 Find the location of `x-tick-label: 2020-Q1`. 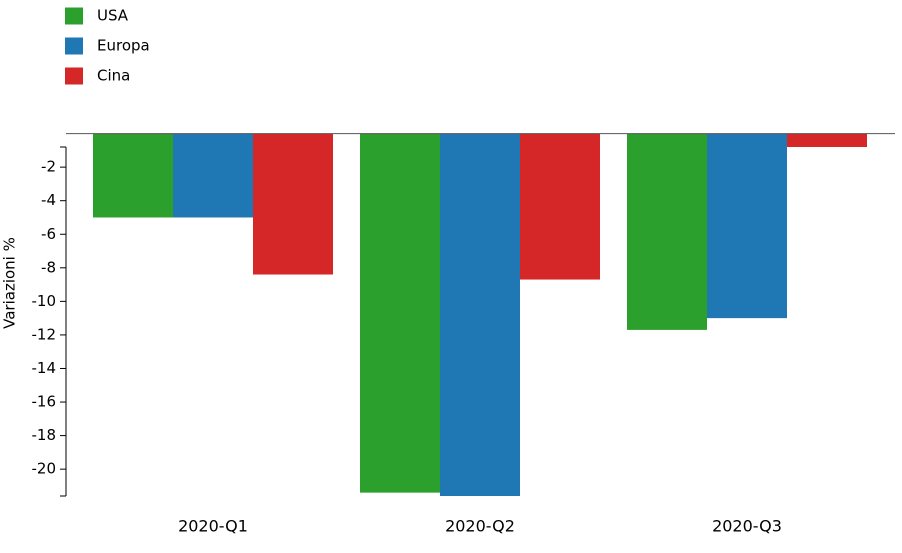

x-tick-label: 2020-Q1 is located at coordinates (213, 526).